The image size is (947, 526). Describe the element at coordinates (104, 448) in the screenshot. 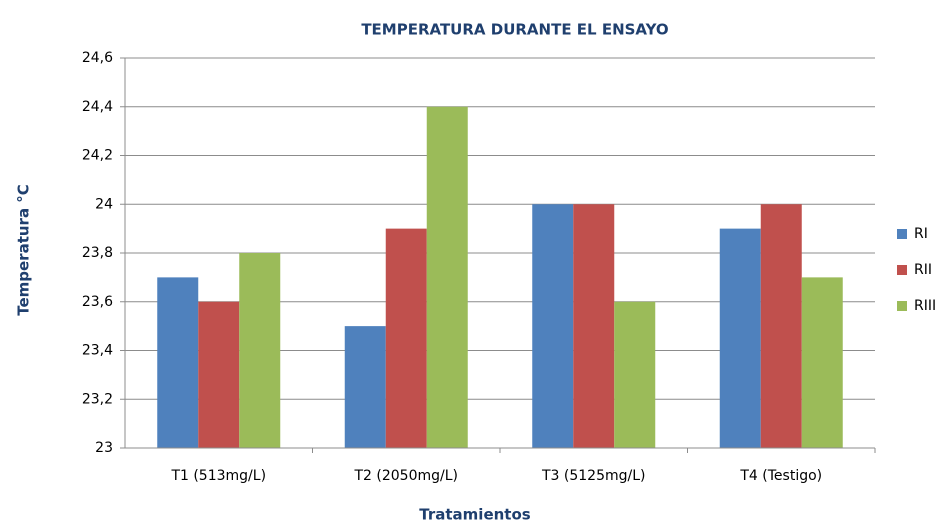

I see `y-tick-label: 23` at that location.